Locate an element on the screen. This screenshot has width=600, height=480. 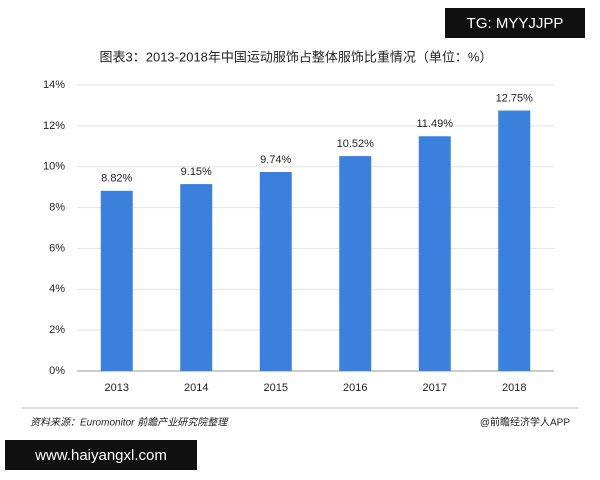
value-label: 8.82% is located at coordinates (116, 179).